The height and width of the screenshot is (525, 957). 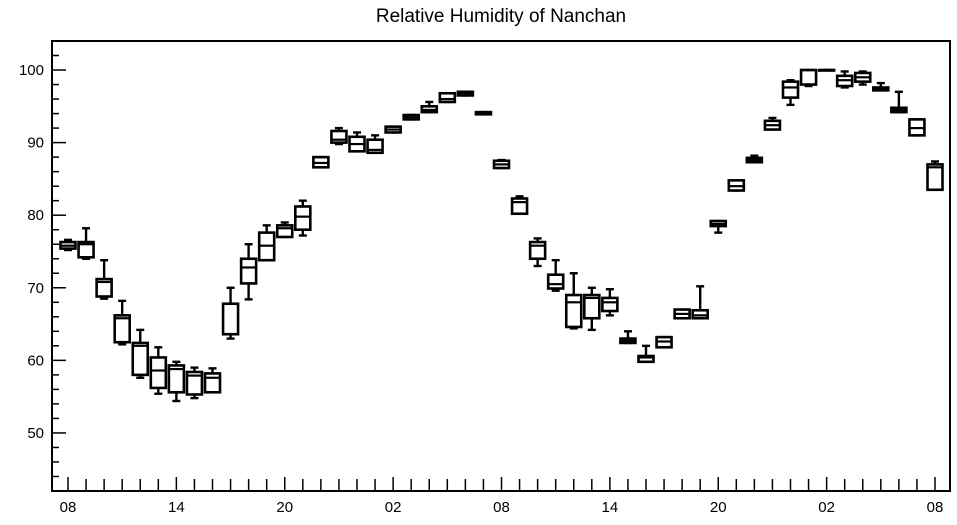 What do you see at coordinates (31, 70) in the screenshot?
I see `y-tick-label: 100` at bounding box center [31, 70].